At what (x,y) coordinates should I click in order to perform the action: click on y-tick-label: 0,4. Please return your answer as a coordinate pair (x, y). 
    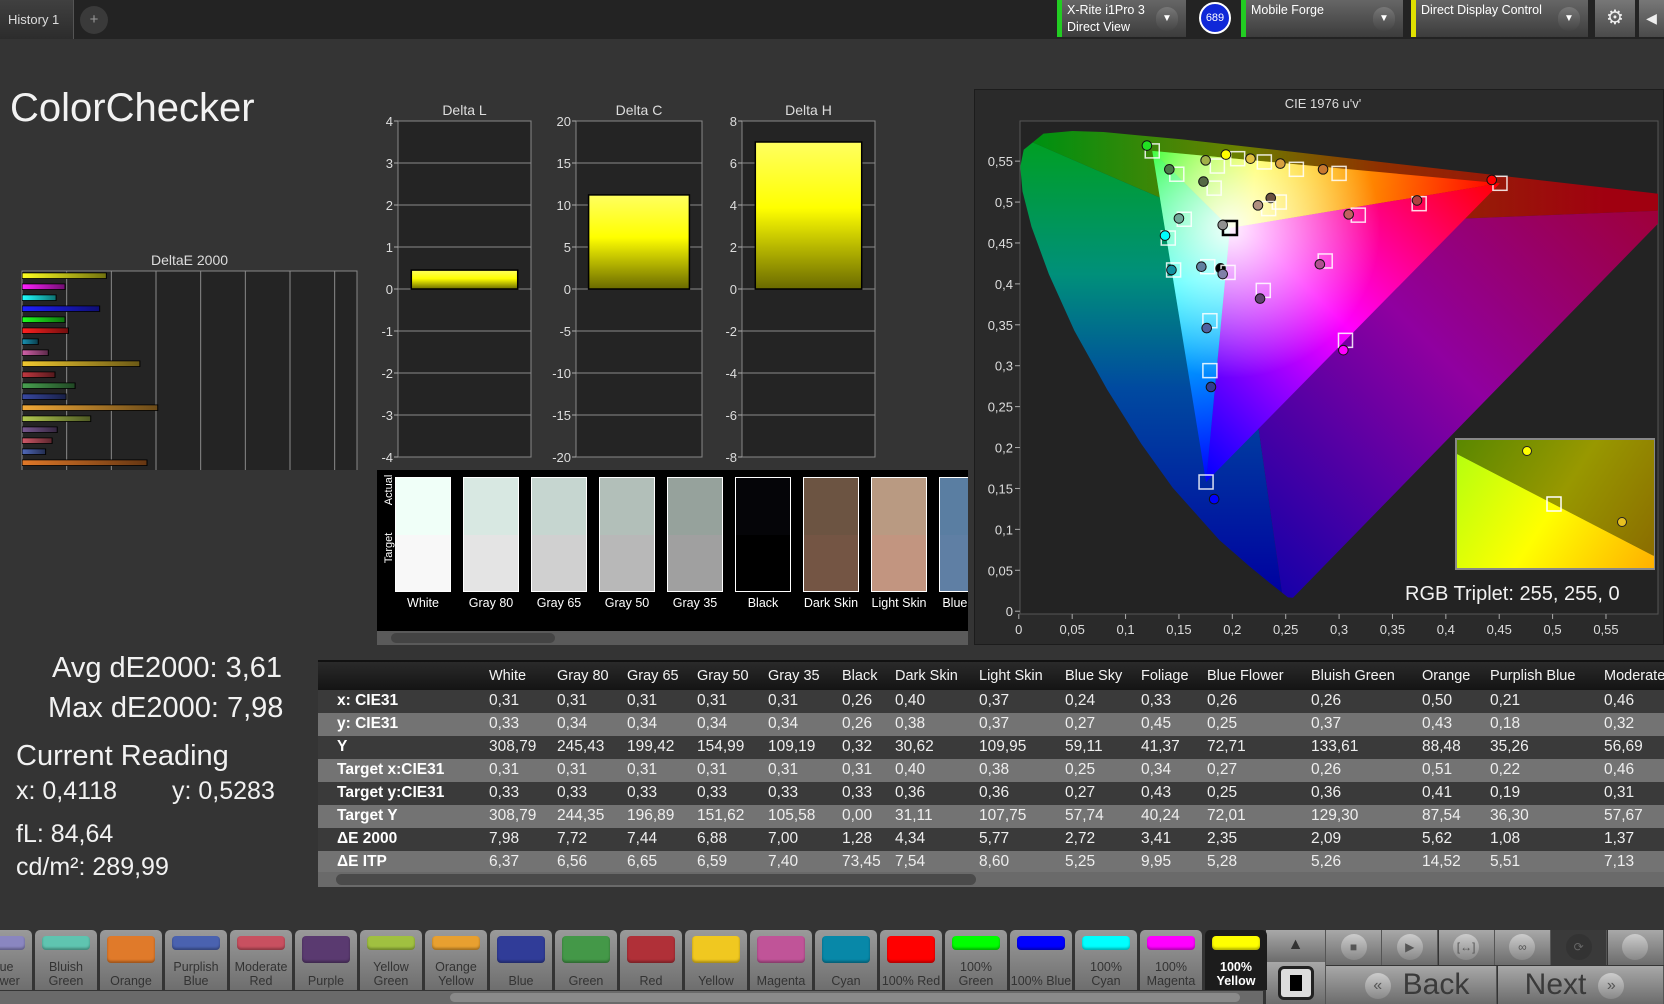
    Looking at the image, I should click on (1004, 284).